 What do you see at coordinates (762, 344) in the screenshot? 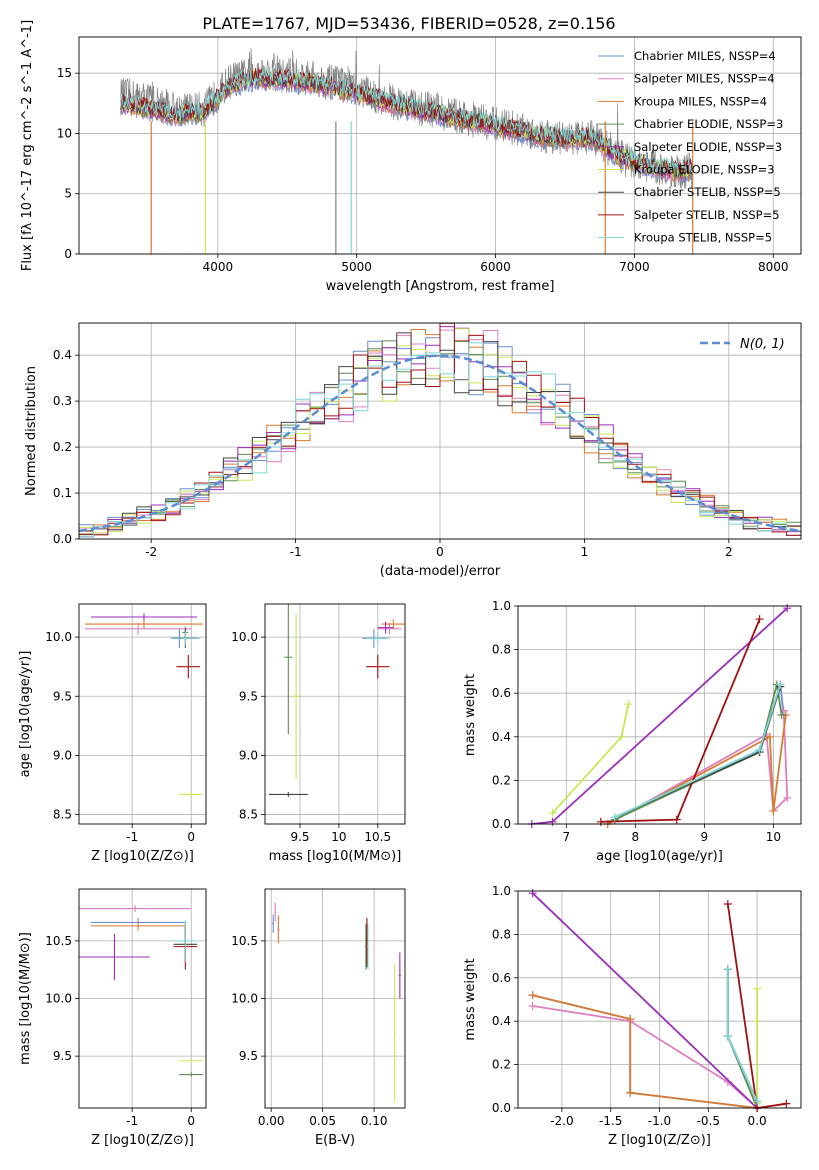
I see `legend-label: N(0, 1)` at bounding box center [762, 344].